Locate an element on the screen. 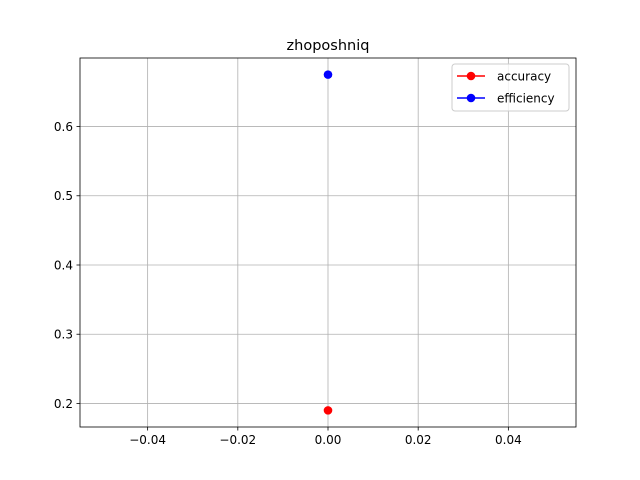 The image size is (640, 480). legend-item-accuracy: accuracy is located at coordinates (504, 76).